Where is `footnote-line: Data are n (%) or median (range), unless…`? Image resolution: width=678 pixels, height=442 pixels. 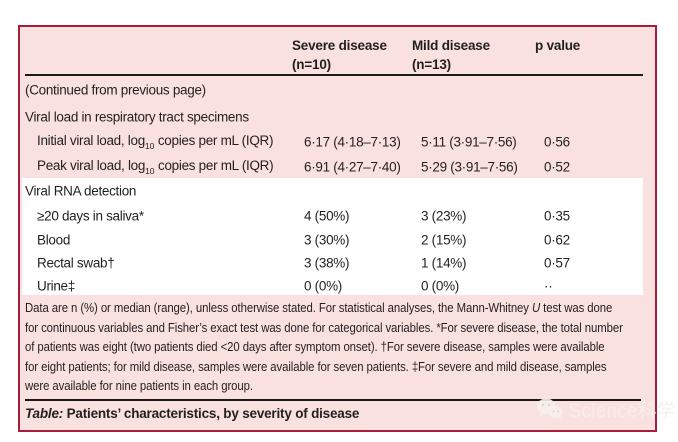 footnote-line: Data are n (%) or median (range), unless… is located at coordinates (340, 308).